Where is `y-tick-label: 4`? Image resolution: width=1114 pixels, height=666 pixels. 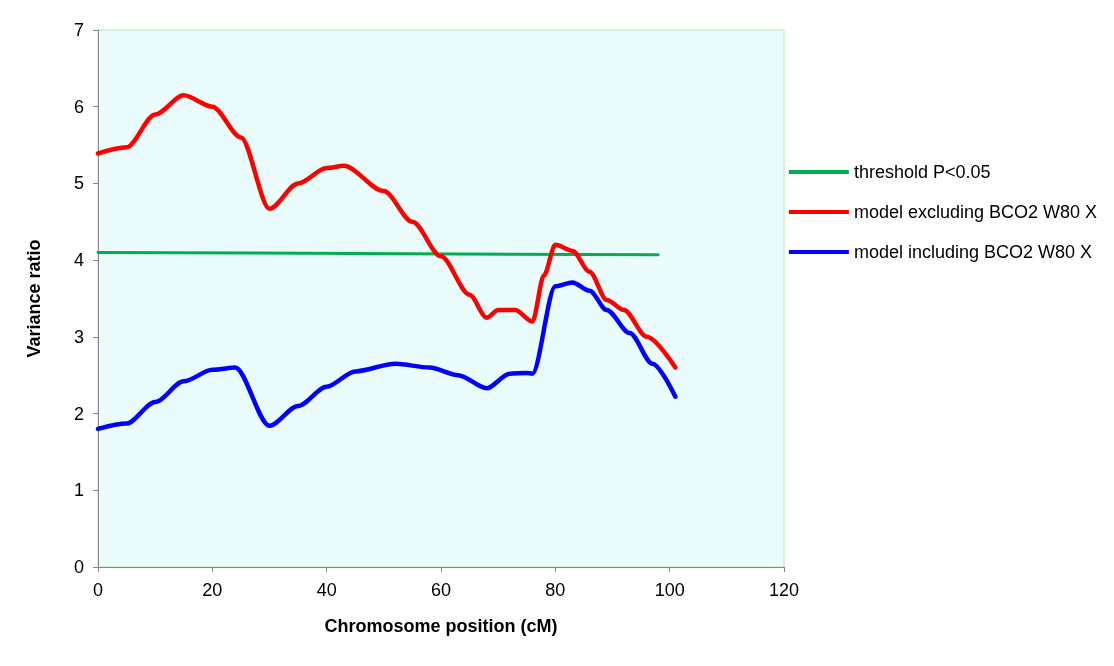
y-tick-label: 4 is located at coordinates (78, 260).